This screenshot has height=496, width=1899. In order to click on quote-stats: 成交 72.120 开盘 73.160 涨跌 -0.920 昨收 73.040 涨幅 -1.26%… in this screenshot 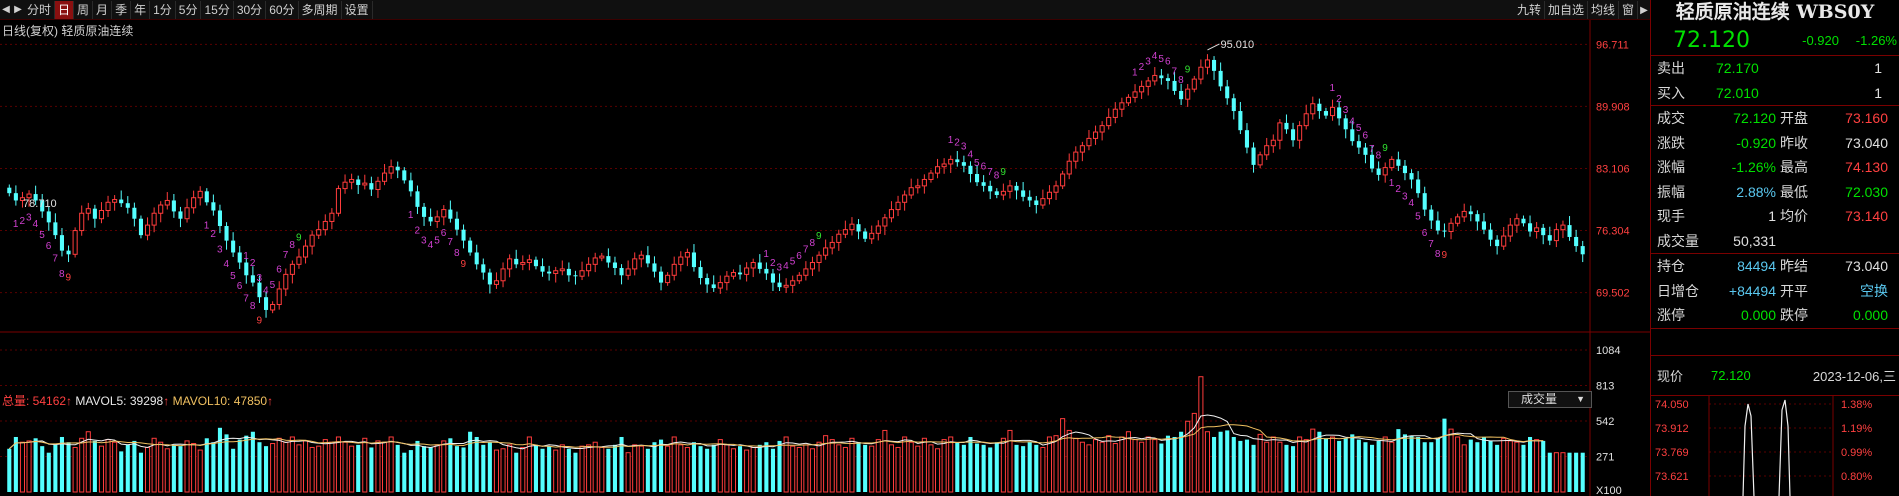, I will do `click(1775, 180)`.